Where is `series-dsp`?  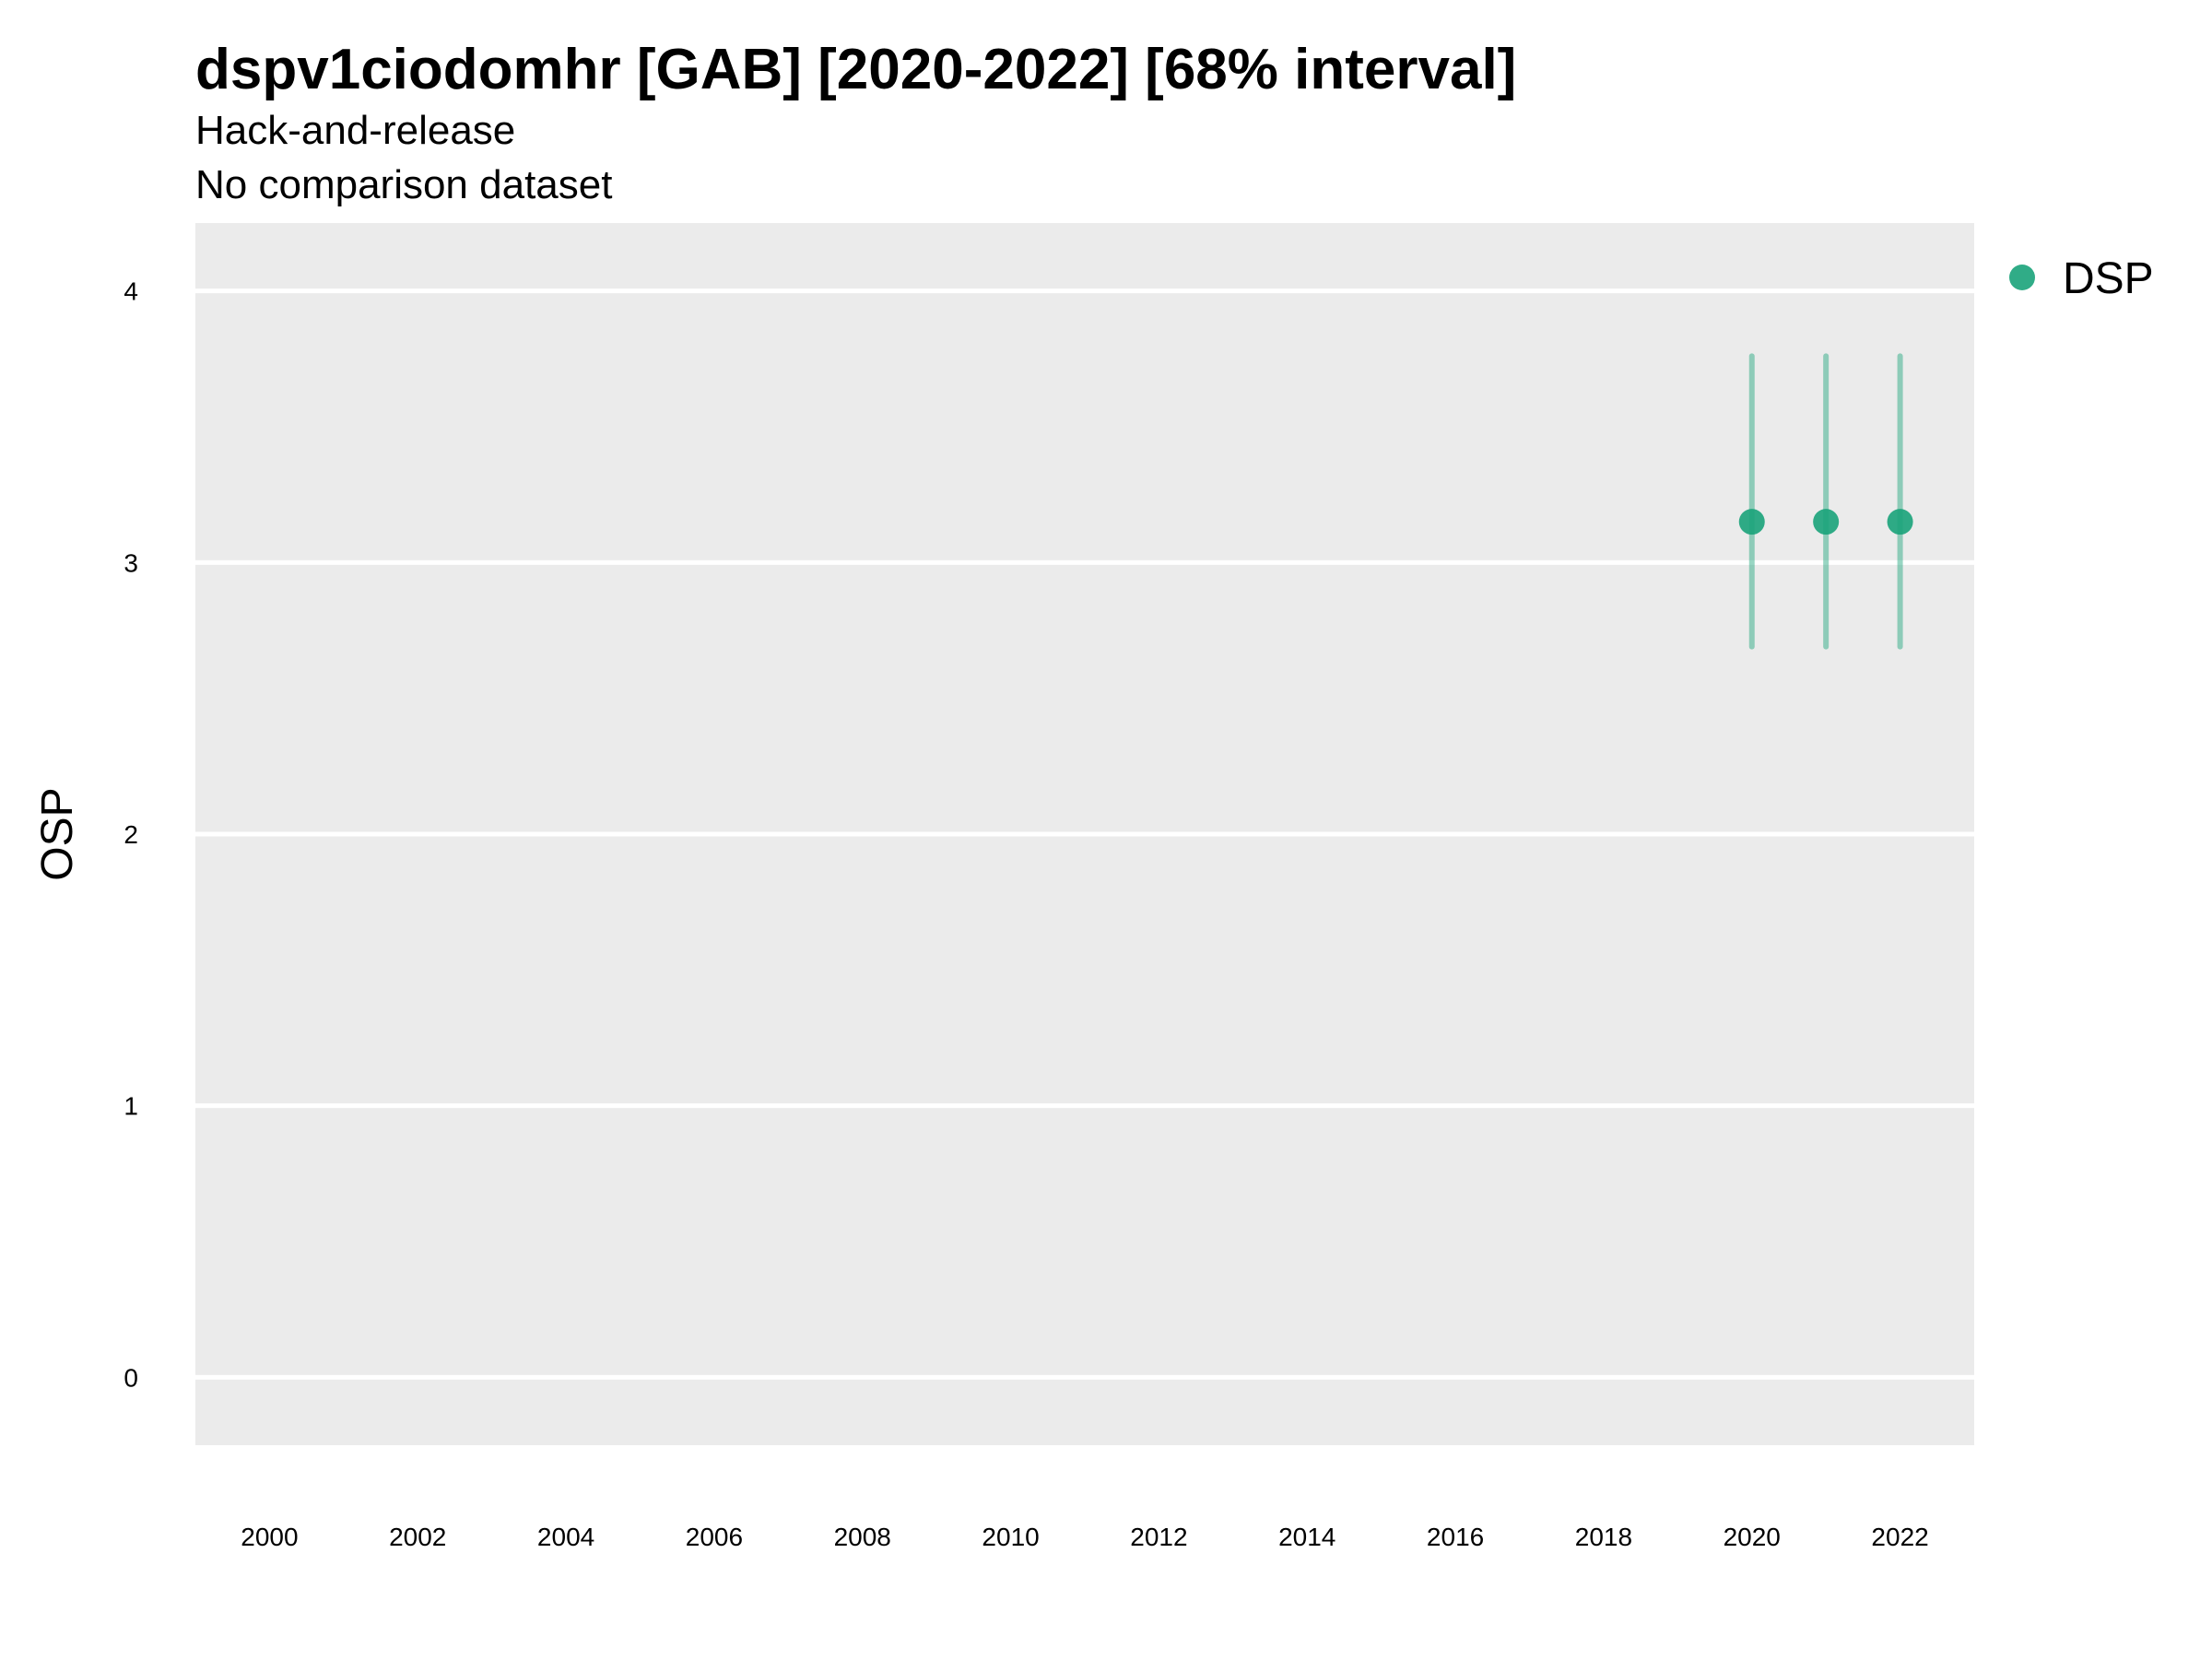 series-dsp is located at coordinates (1825, 501).